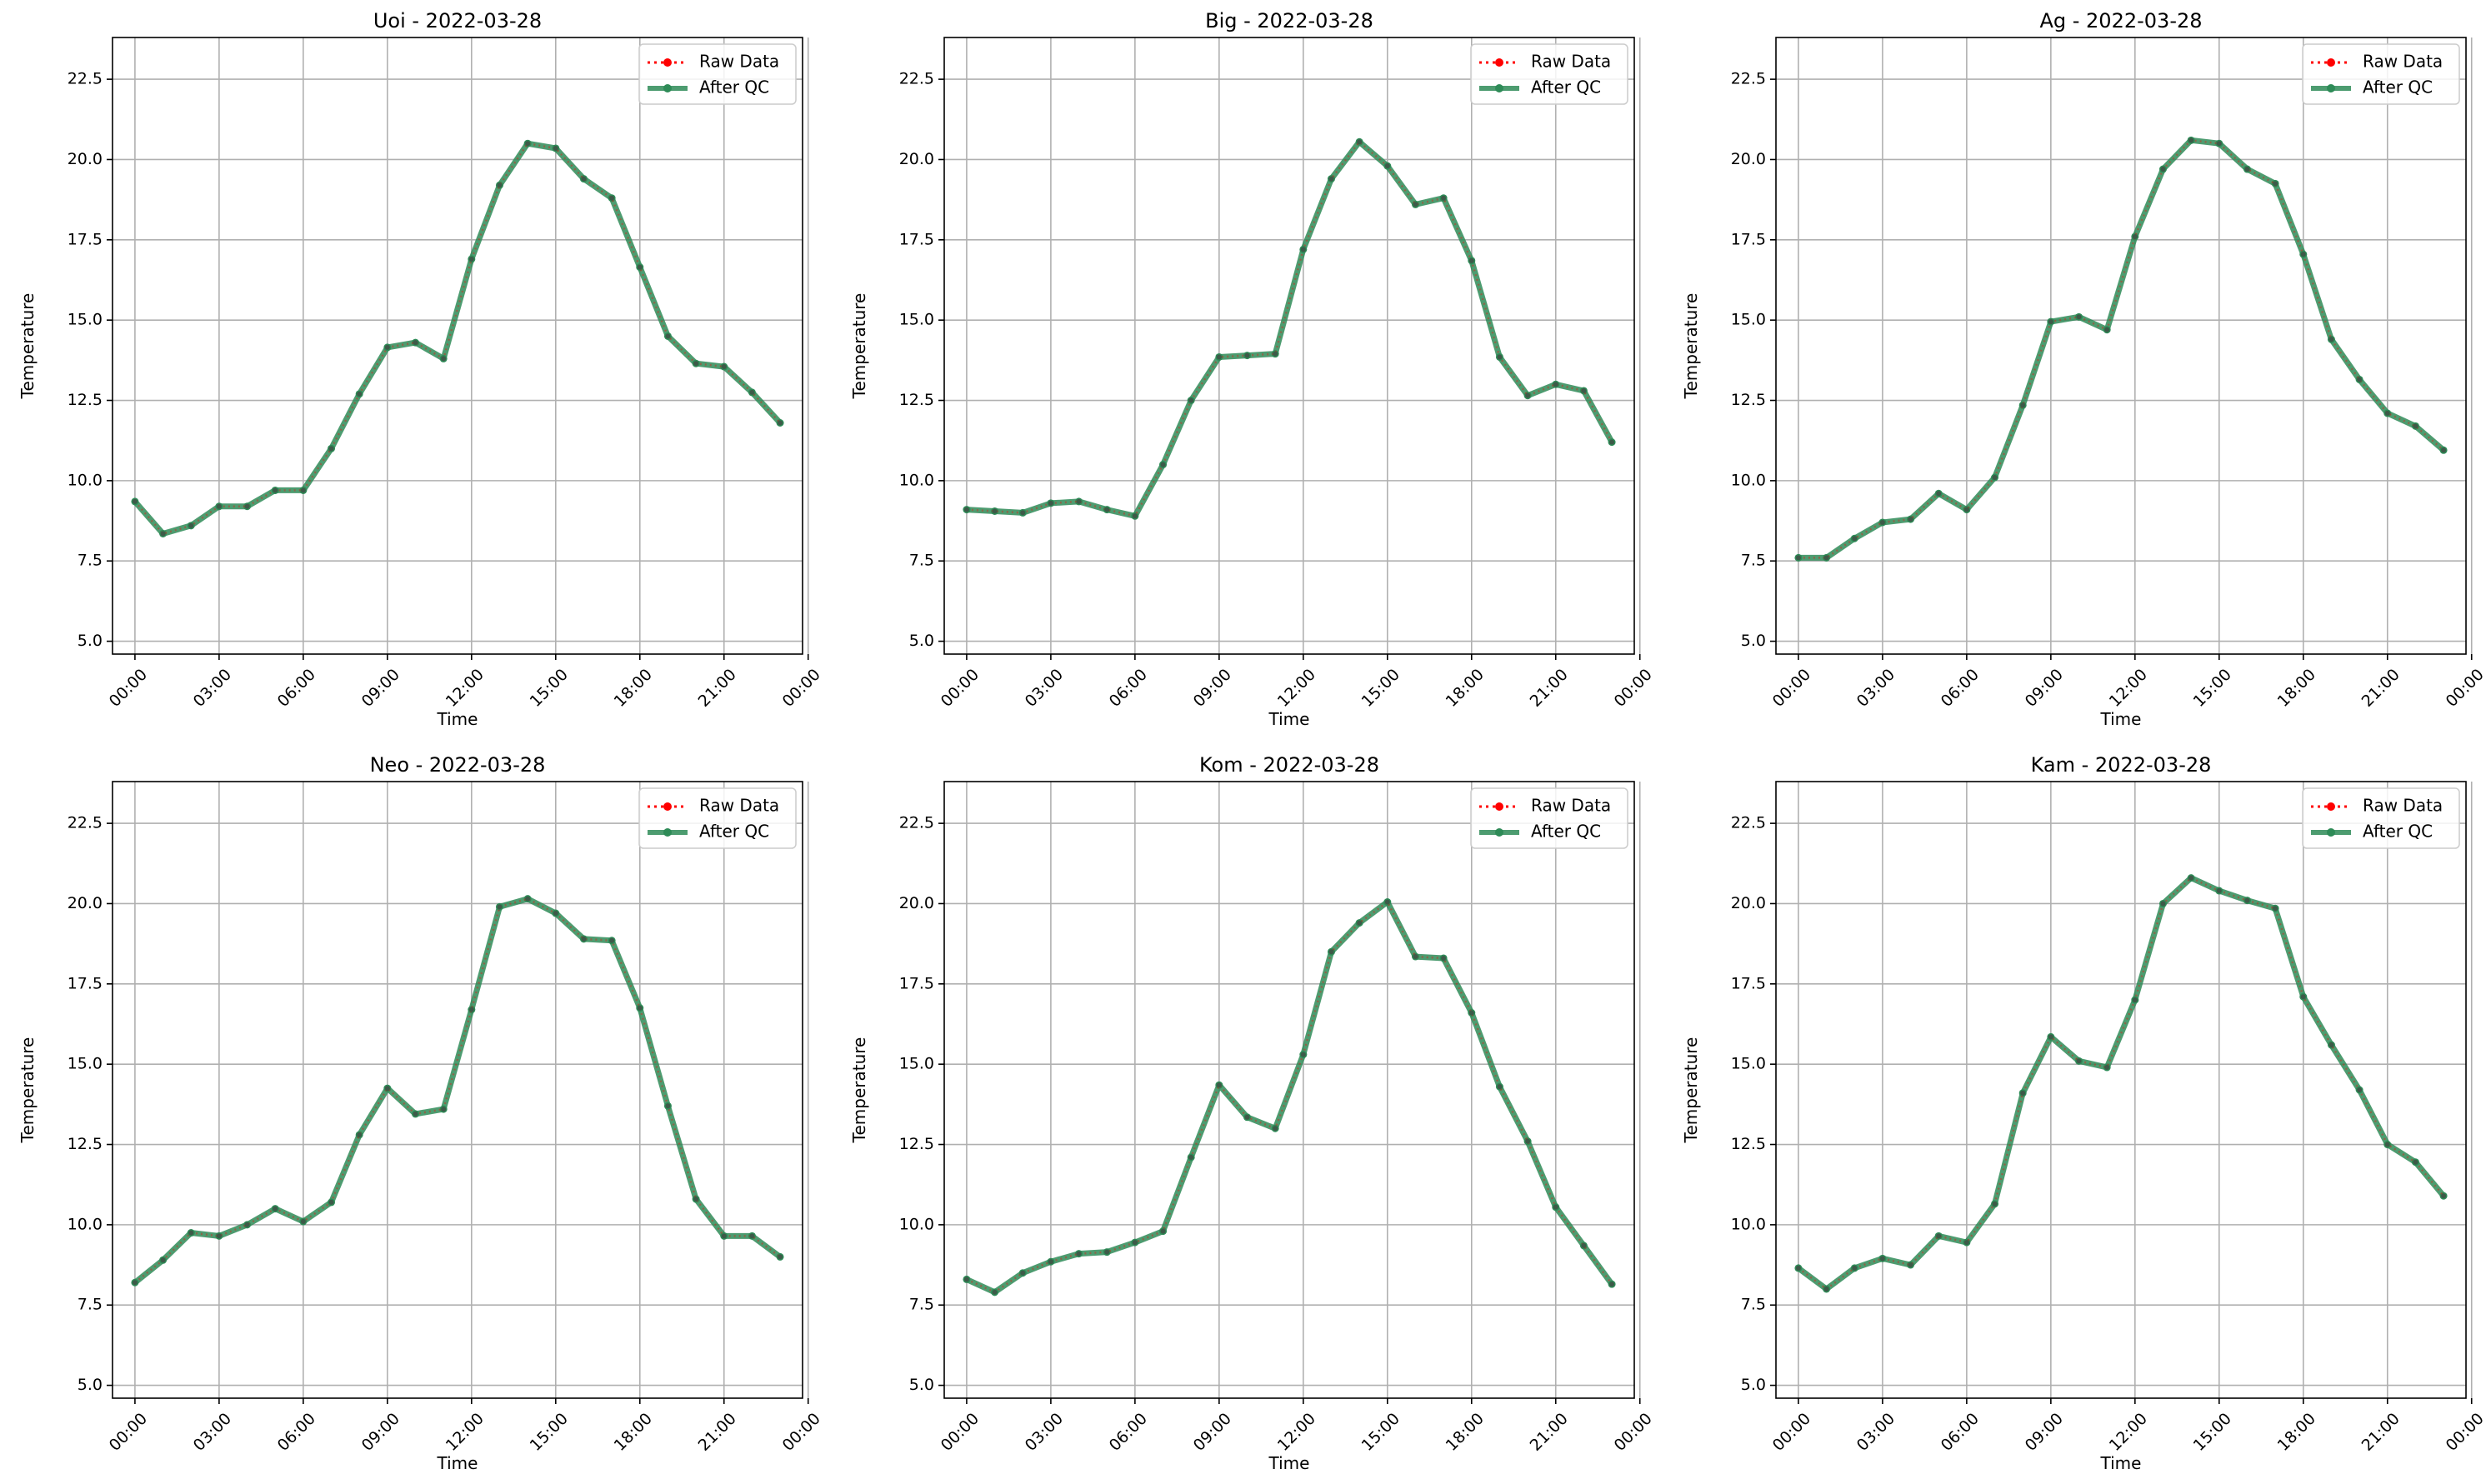  I want to click on y-tick-label: 22.5, so click(85, 79).